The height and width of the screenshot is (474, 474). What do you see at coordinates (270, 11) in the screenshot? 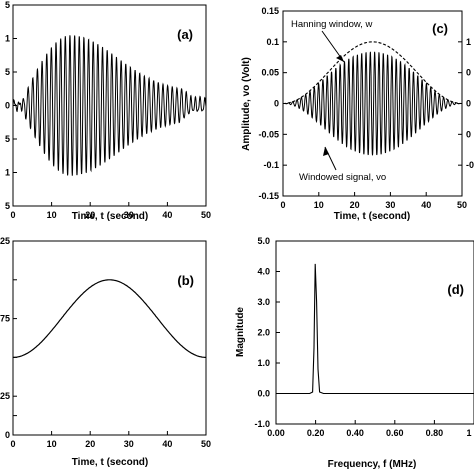
I see `c-y-tick-label: 0.15` at bounding box center [270, 11].